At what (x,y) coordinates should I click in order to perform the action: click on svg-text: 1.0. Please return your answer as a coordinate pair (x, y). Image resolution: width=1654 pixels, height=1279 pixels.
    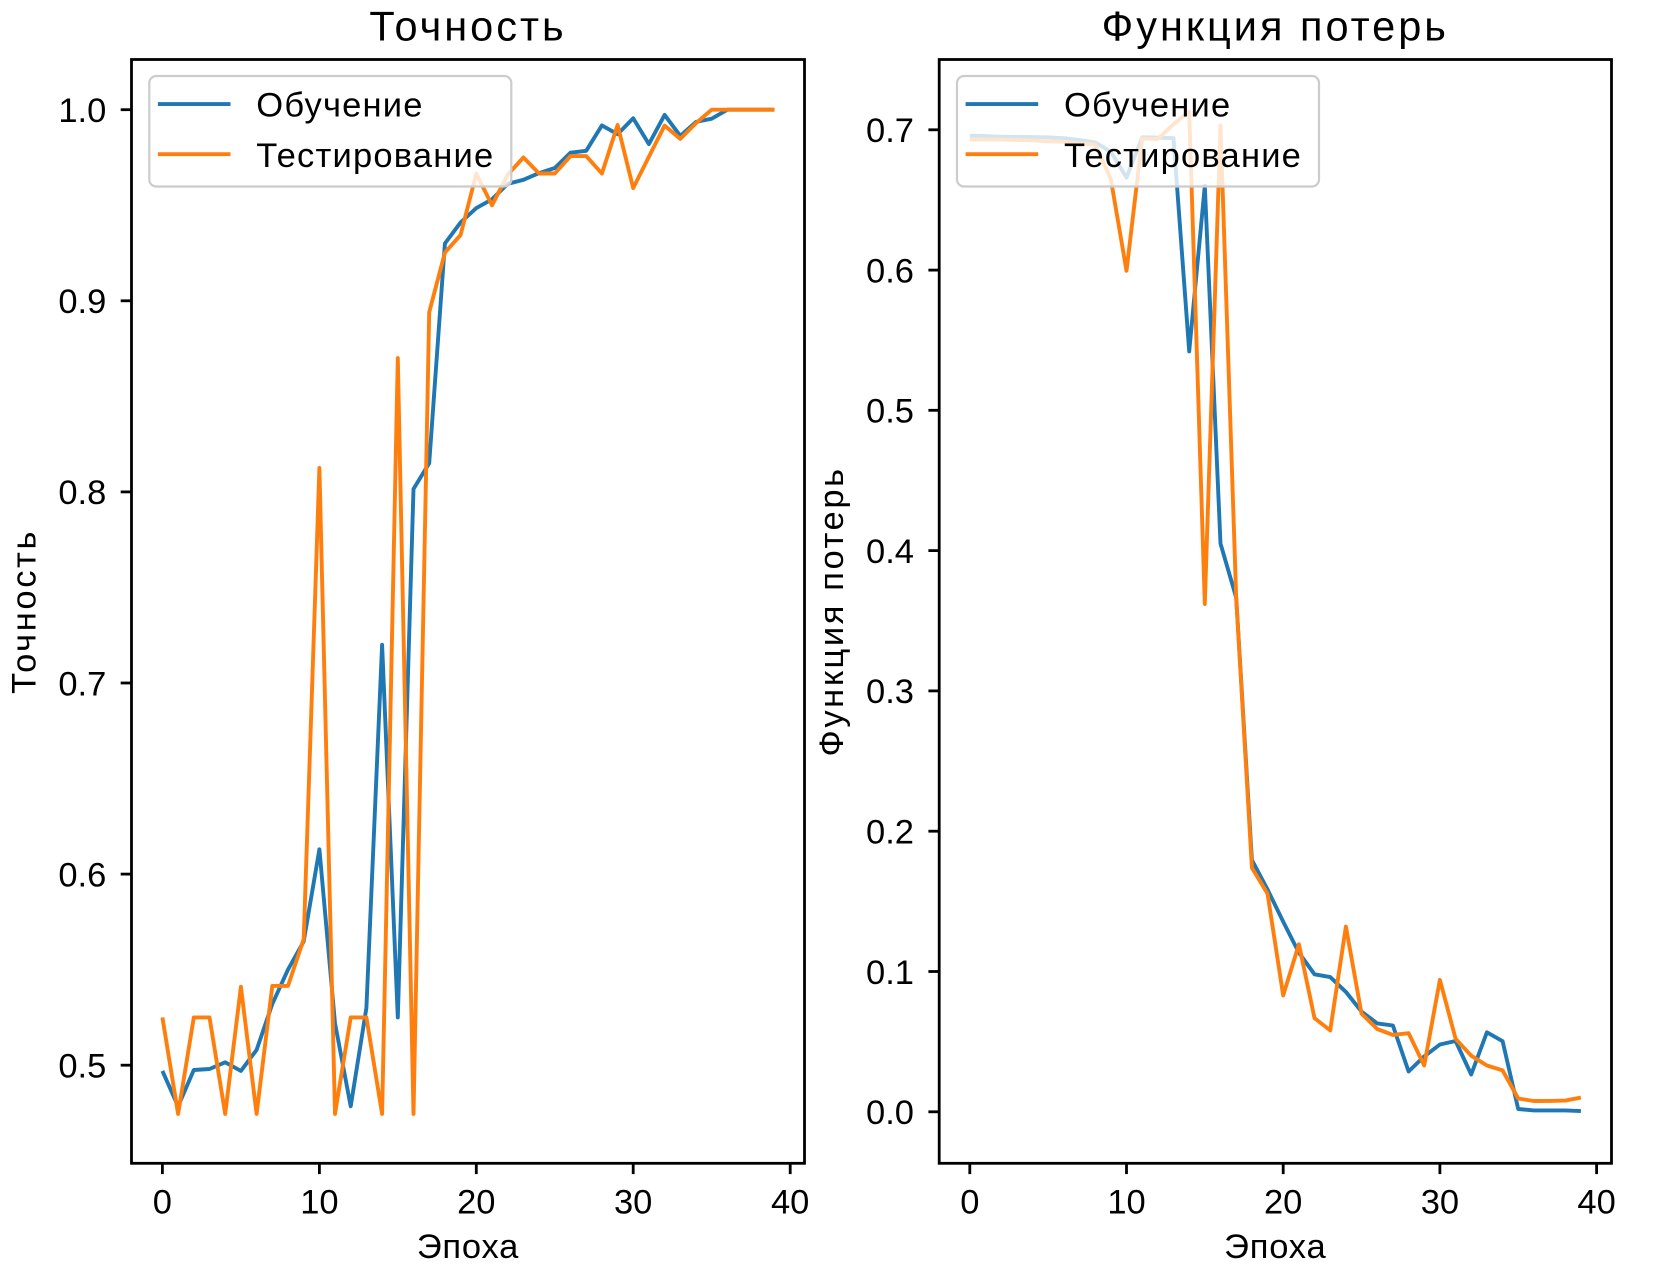
    Looking at the image, I should click on (82, 111).